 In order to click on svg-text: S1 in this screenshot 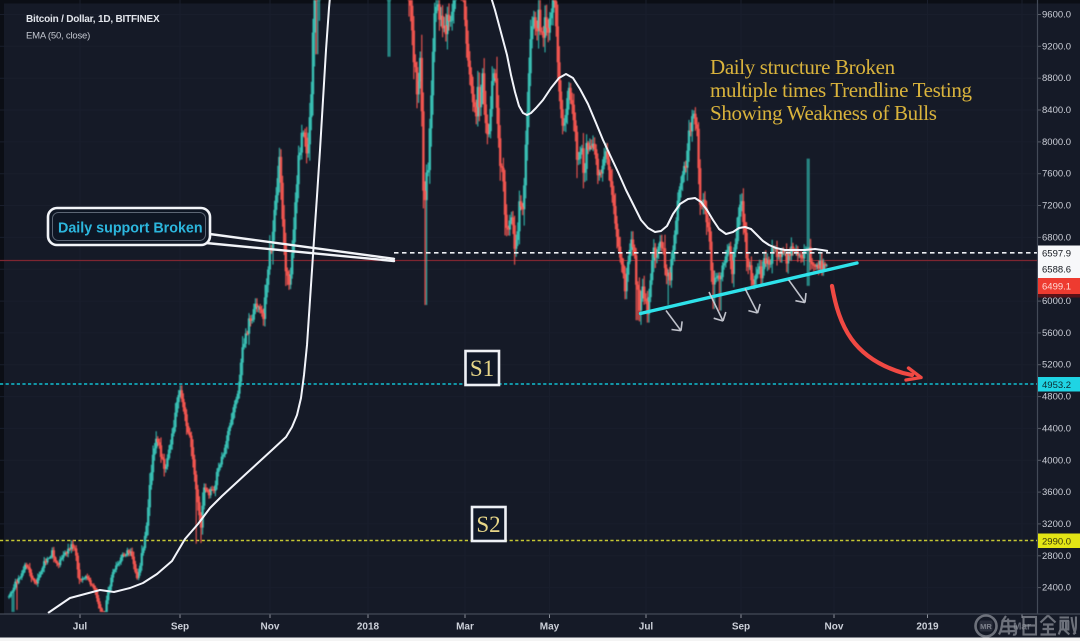, I will do `click(482, 368)`.